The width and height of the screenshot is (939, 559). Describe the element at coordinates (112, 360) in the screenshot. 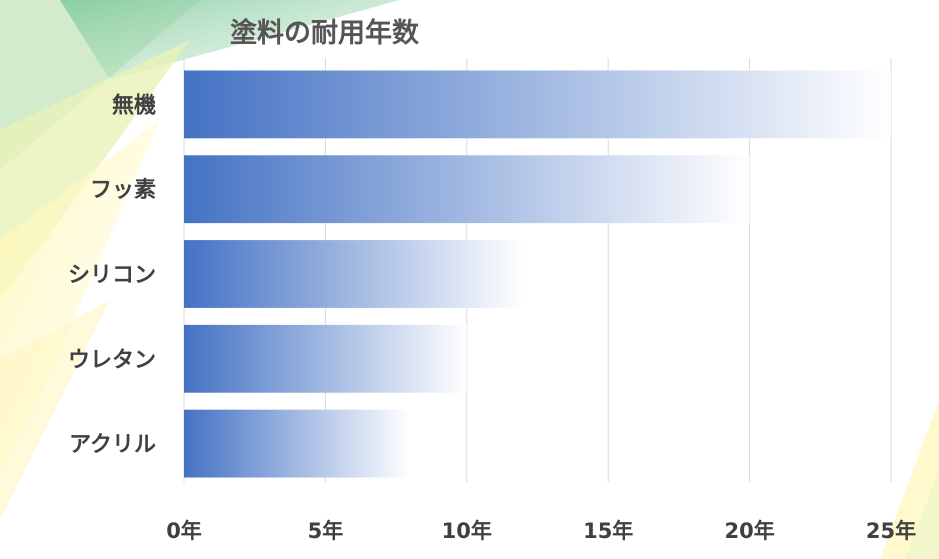

I see `category-label: ウレタン` at that location.